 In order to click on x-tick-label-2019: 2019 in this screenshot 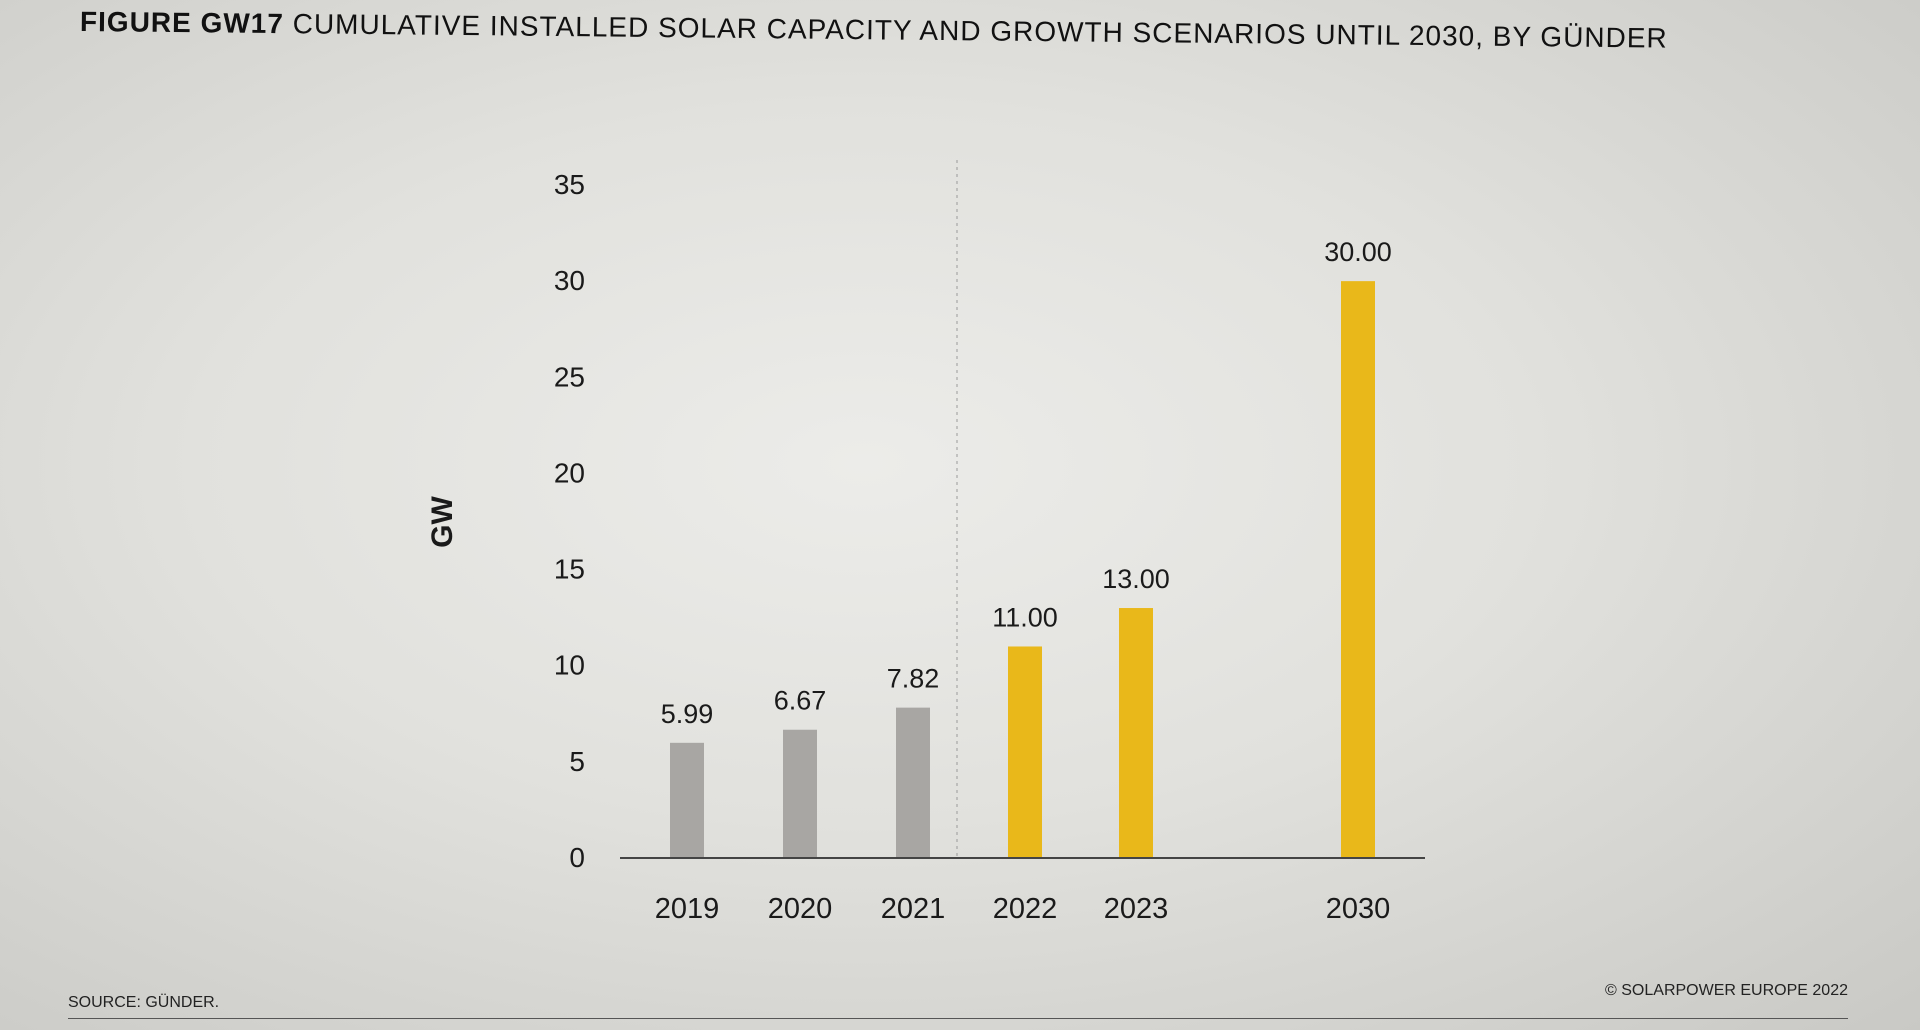, I will do `click(687, 909)`.